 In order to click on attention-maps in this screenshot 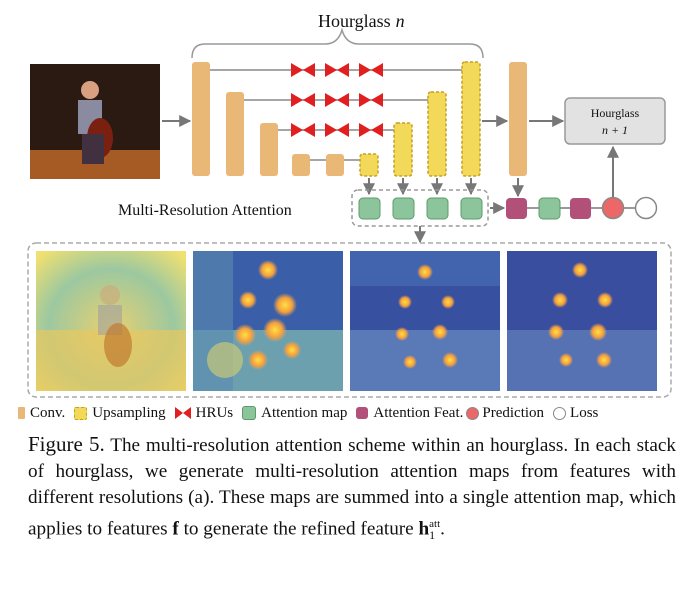, I will do `click(420, 208)`.